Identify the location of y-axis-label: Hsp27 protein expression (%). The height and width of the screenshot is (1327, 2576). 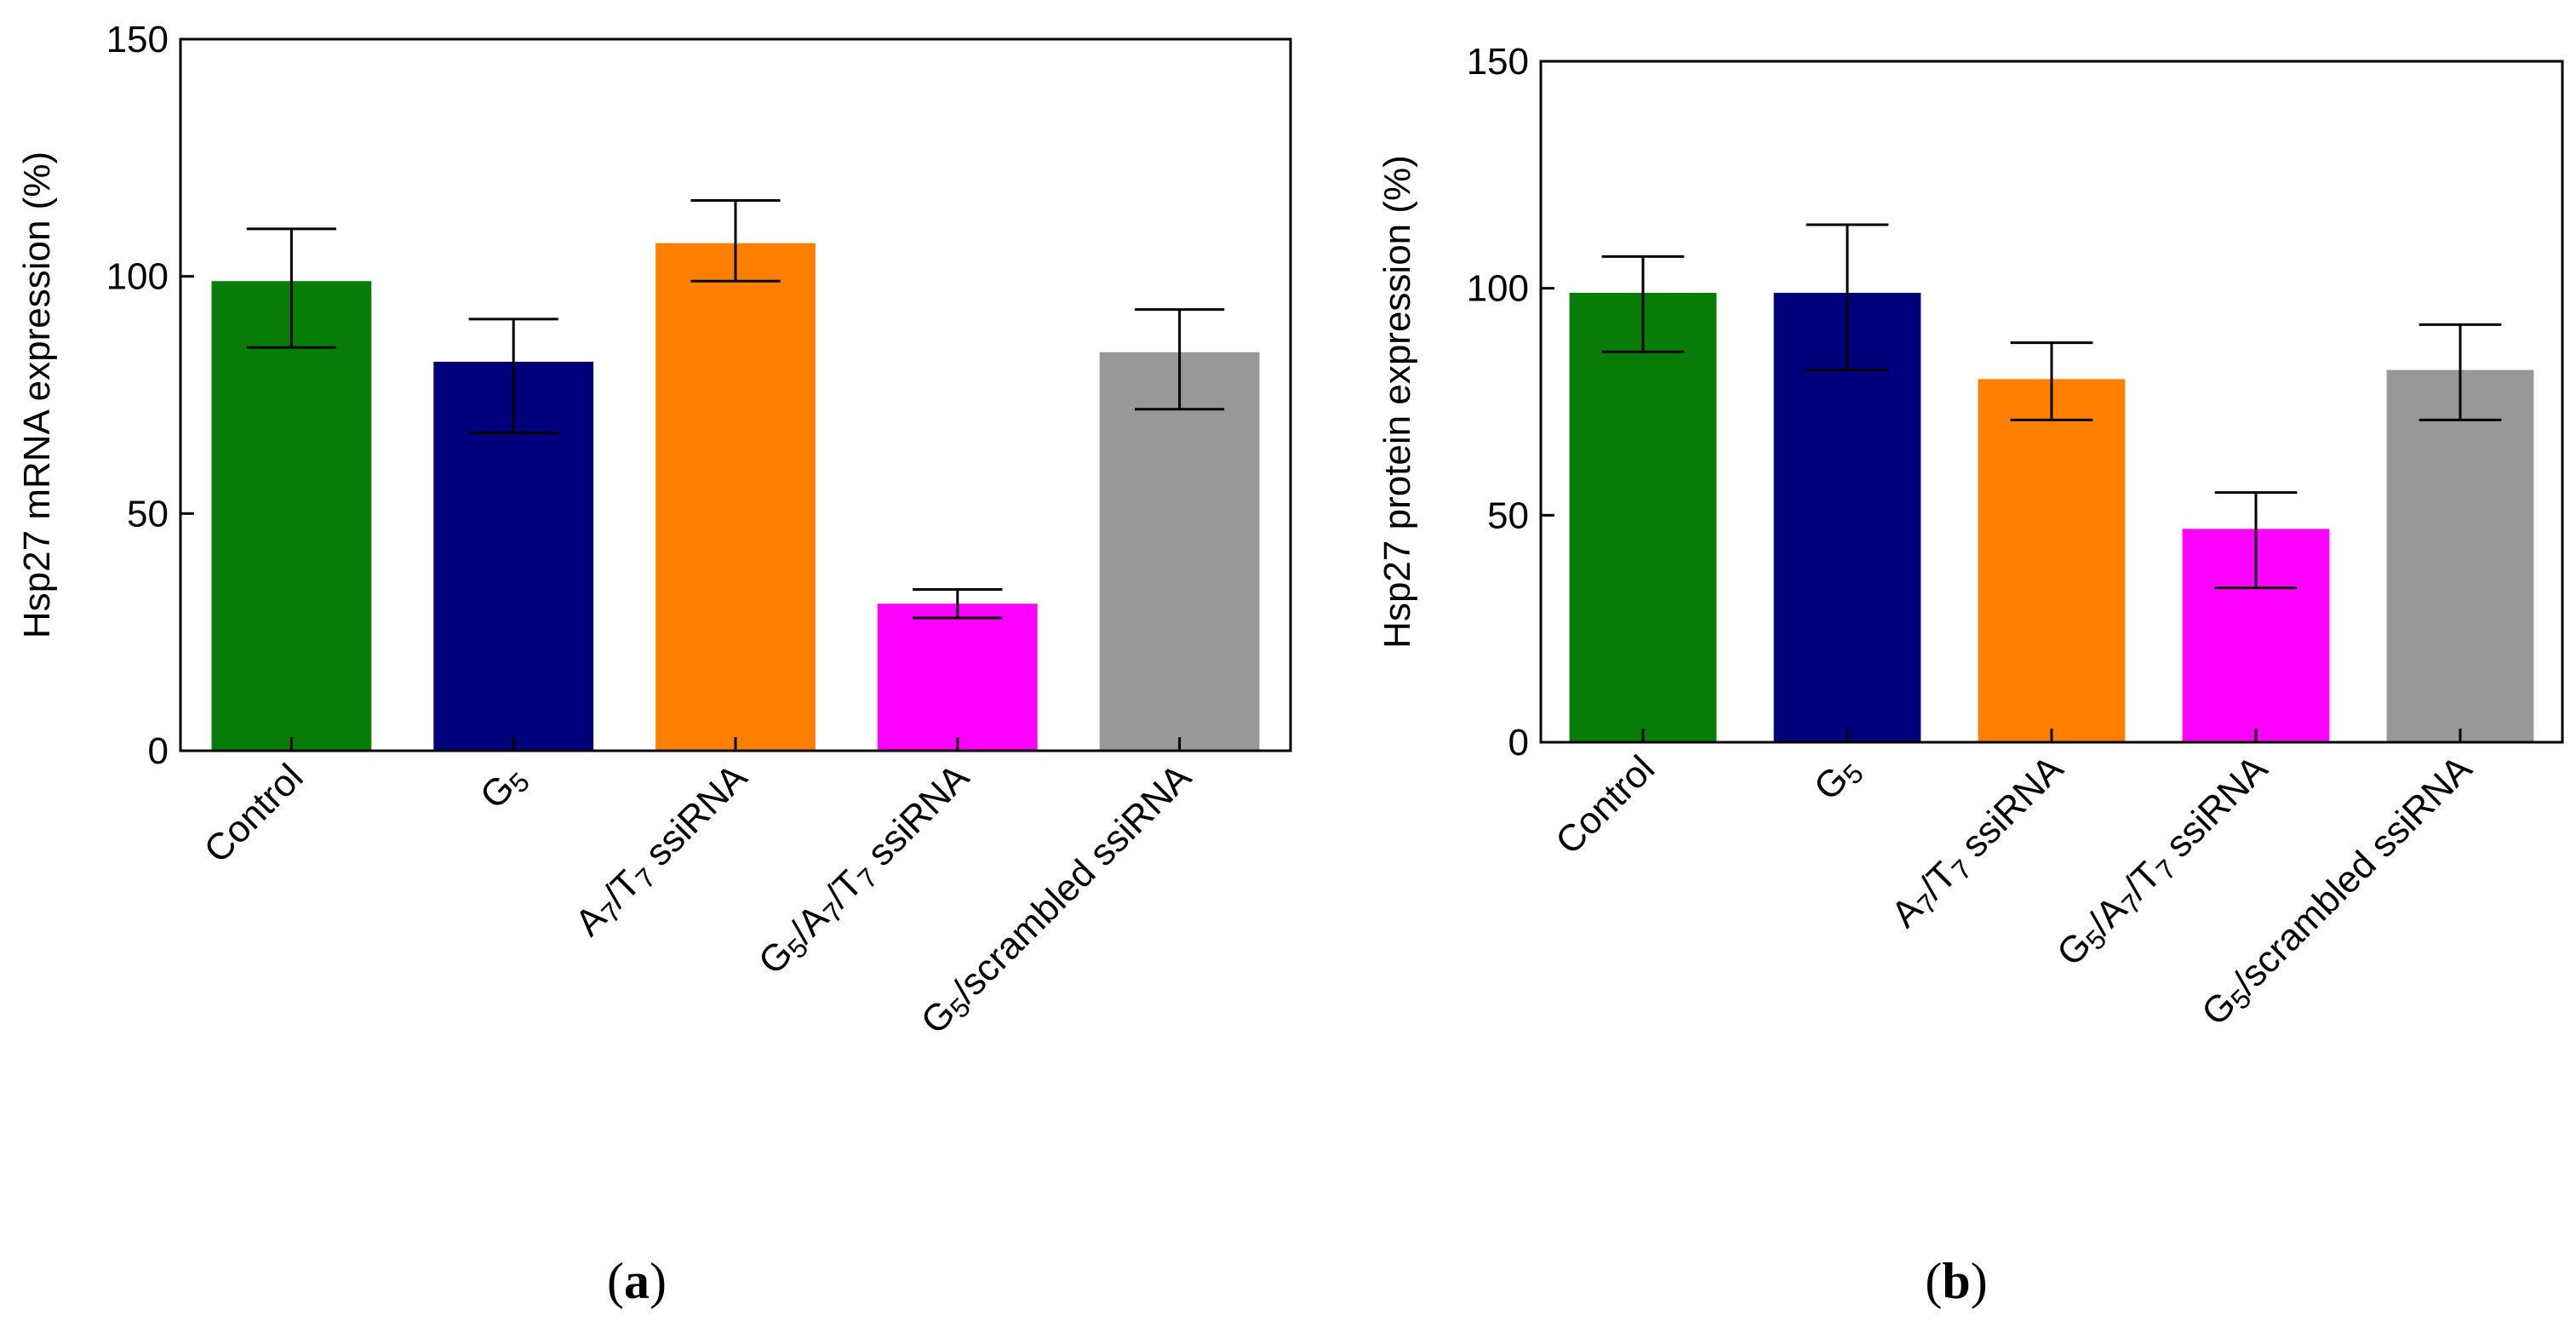
(1397, 402).